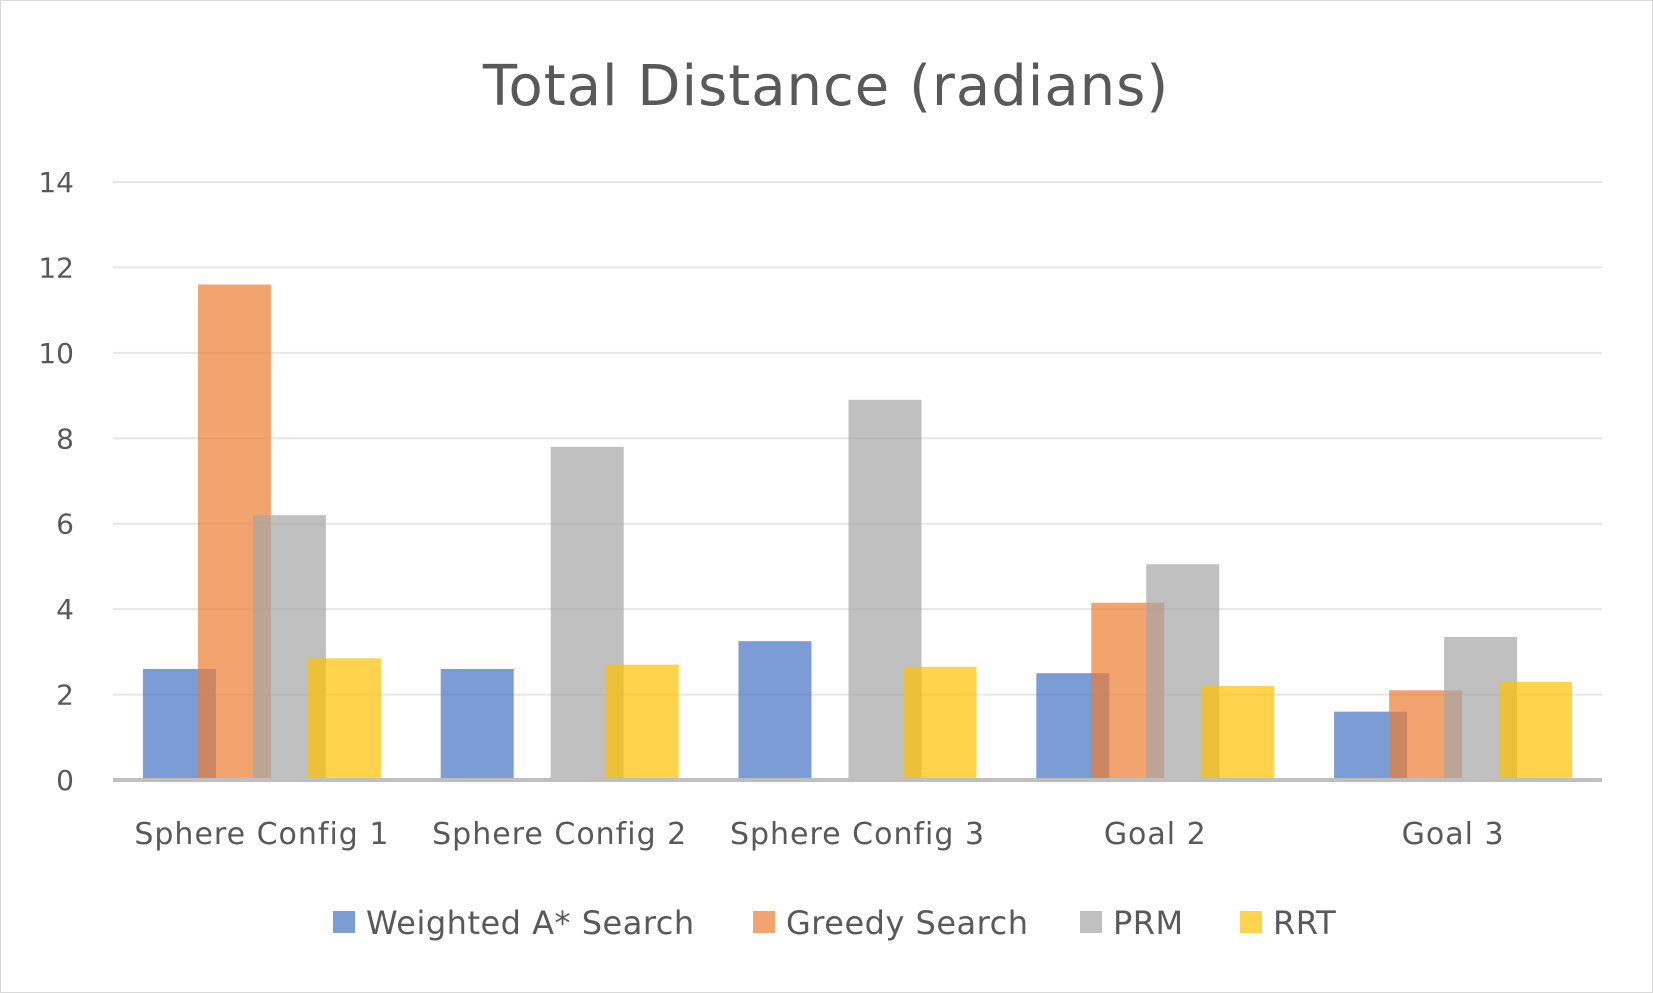  I want to click on legend: Weighted A* Search Greedy Search PRM RRT, so click(834, 923).